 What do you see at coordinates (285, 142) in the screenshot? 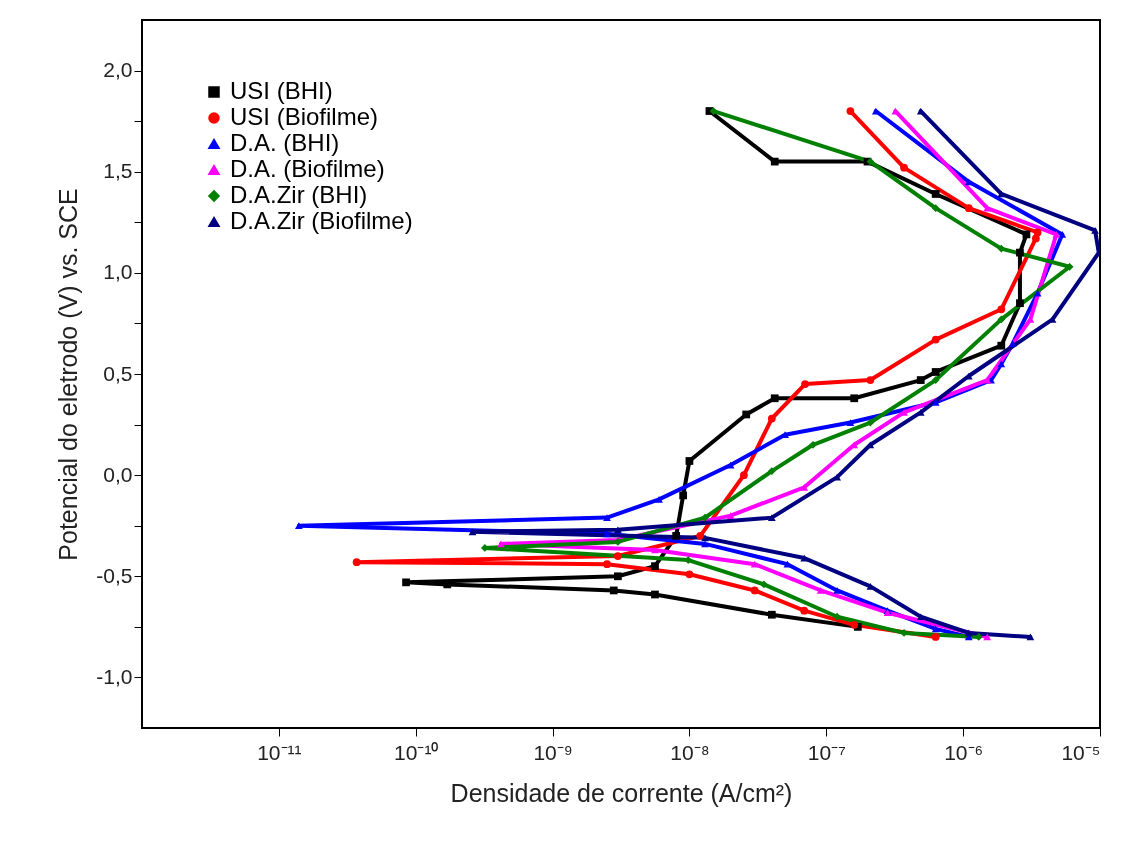
I see `legend-label: D.A. (BHI)` at bounding box center [285, 142].